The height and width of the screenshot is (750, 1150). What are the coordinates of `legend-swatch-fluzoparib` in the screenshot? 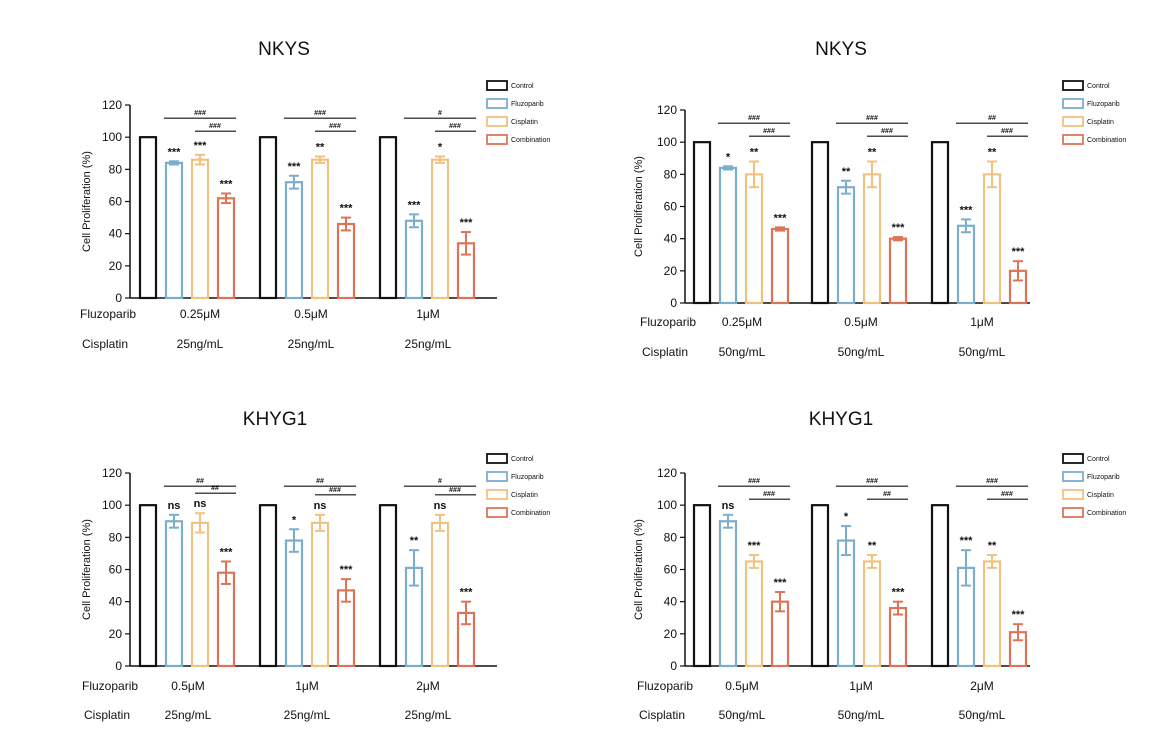 It's located at (1073, 103).